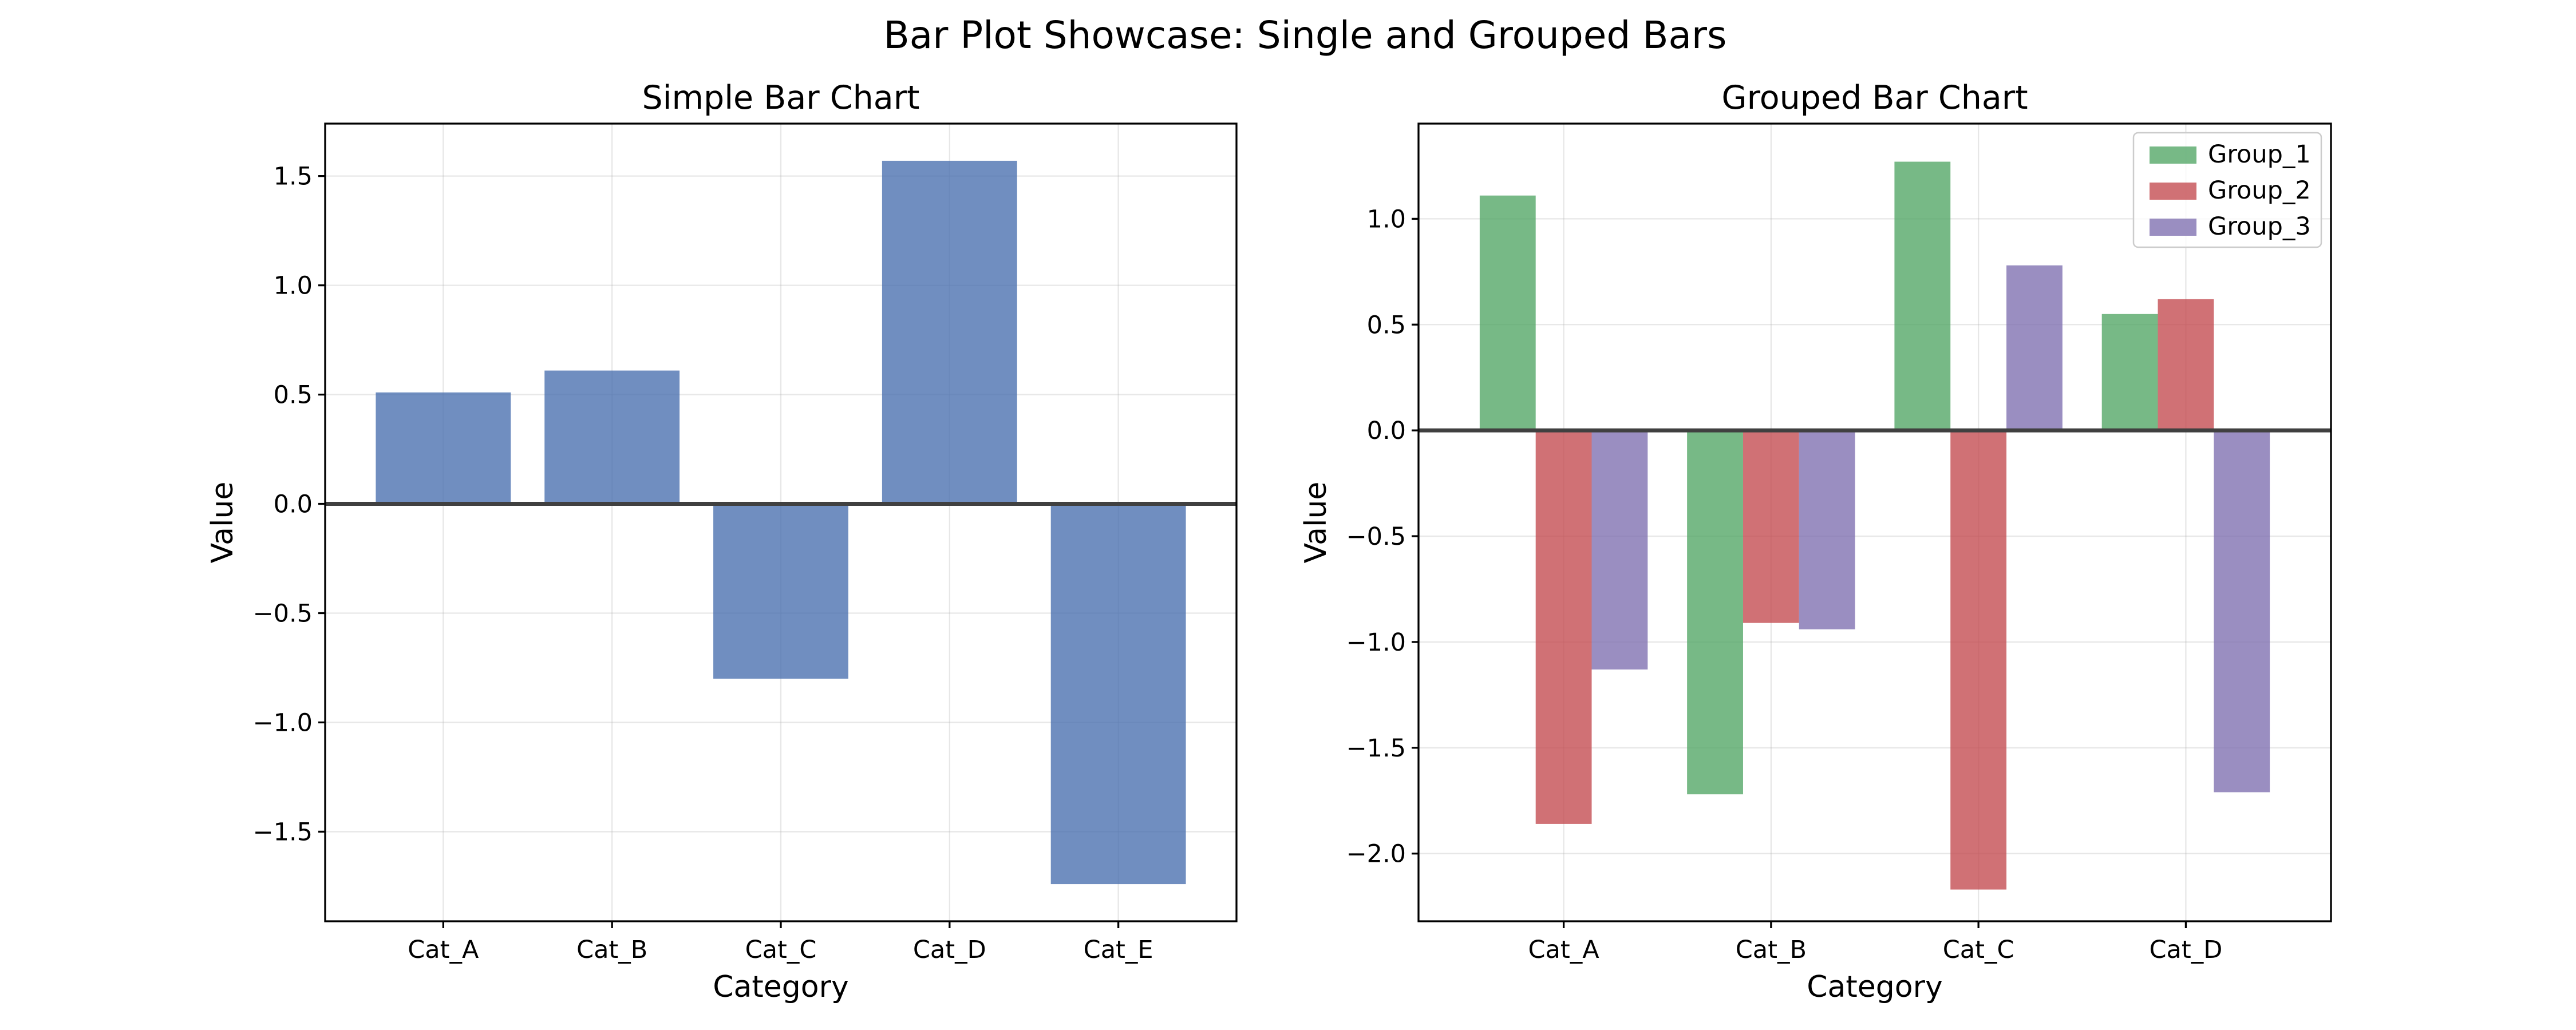  I want to click on bar-Group_2-Cat_D, so click(2186, 365).